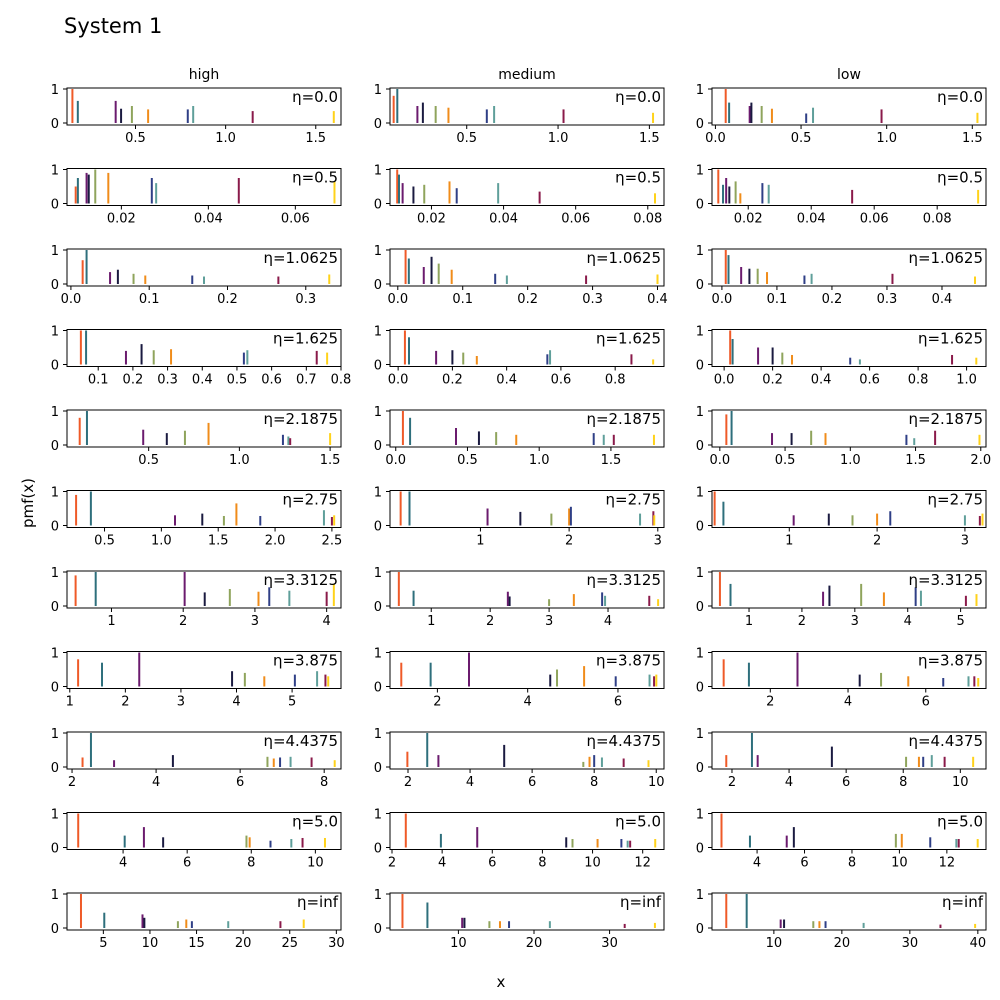 This screenshot has height=1000, width=1000. Describe the element at coordinates (318, 902) in the screenshot. I see `eta-label: η=inf` at that location.